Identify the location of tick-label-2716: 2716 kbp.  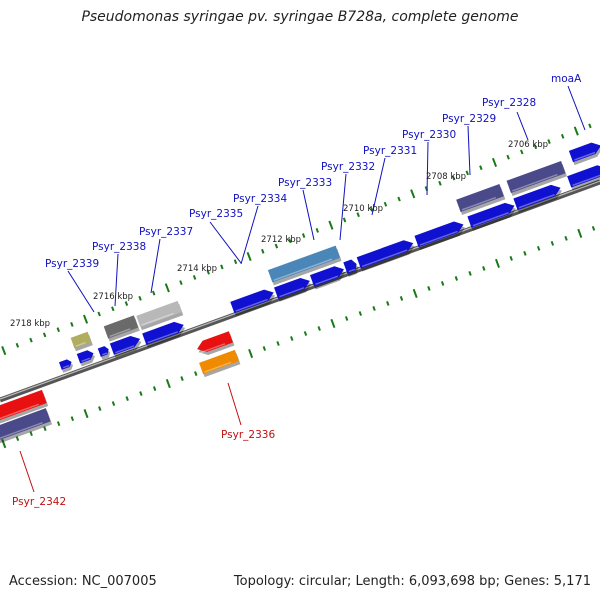
(113, 297).